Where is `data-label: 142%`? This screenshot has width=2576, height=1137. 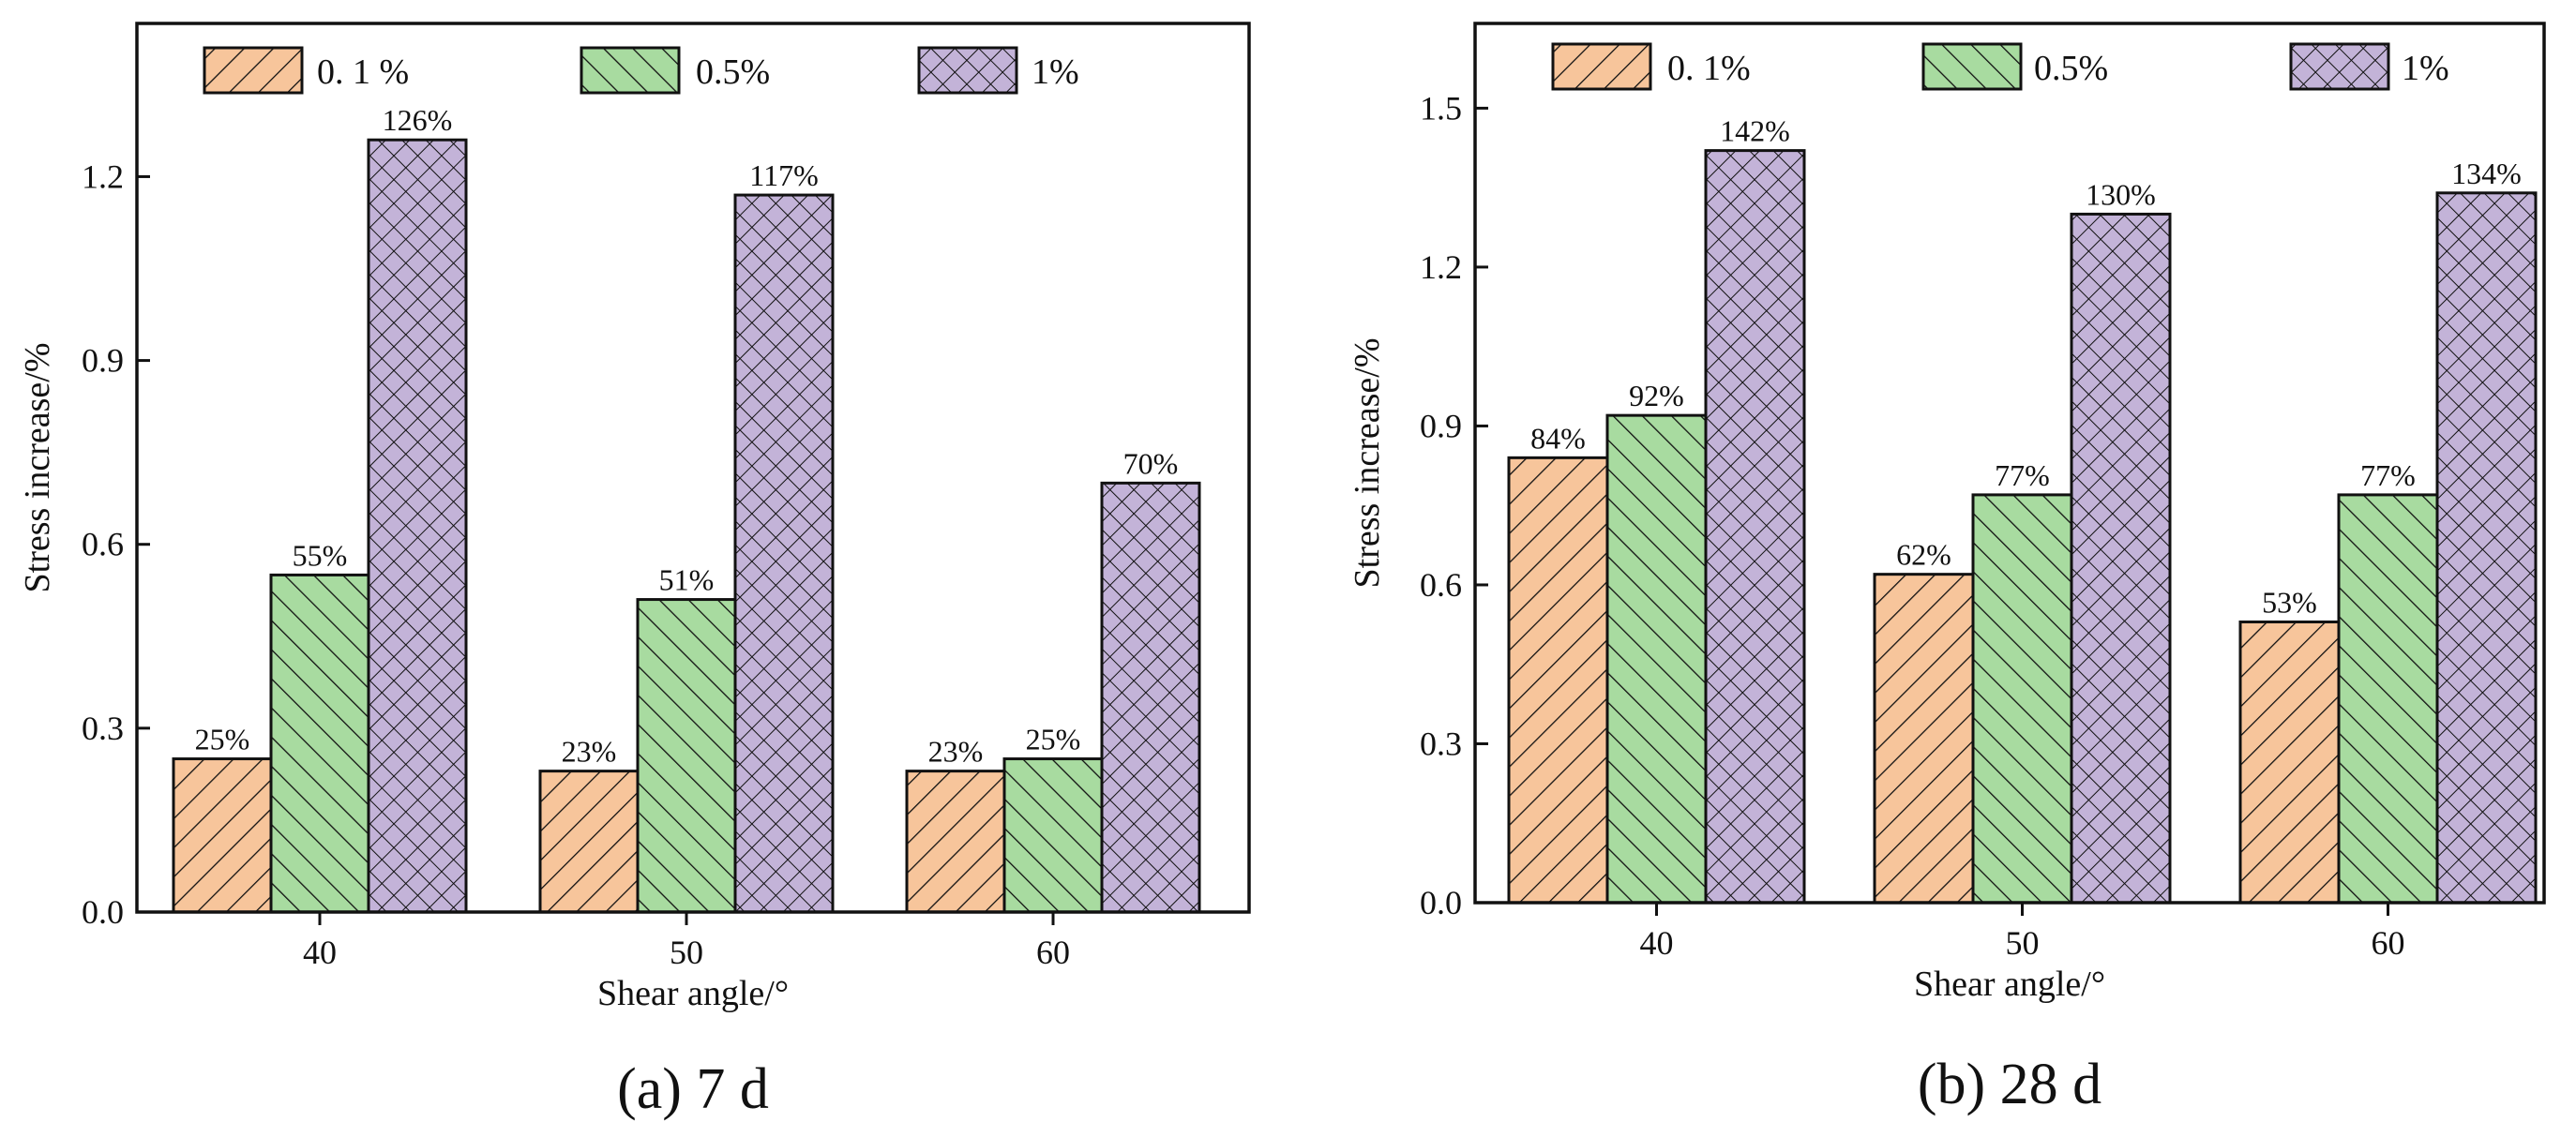
data-label: 142% is located at coordinates (1755, 131).